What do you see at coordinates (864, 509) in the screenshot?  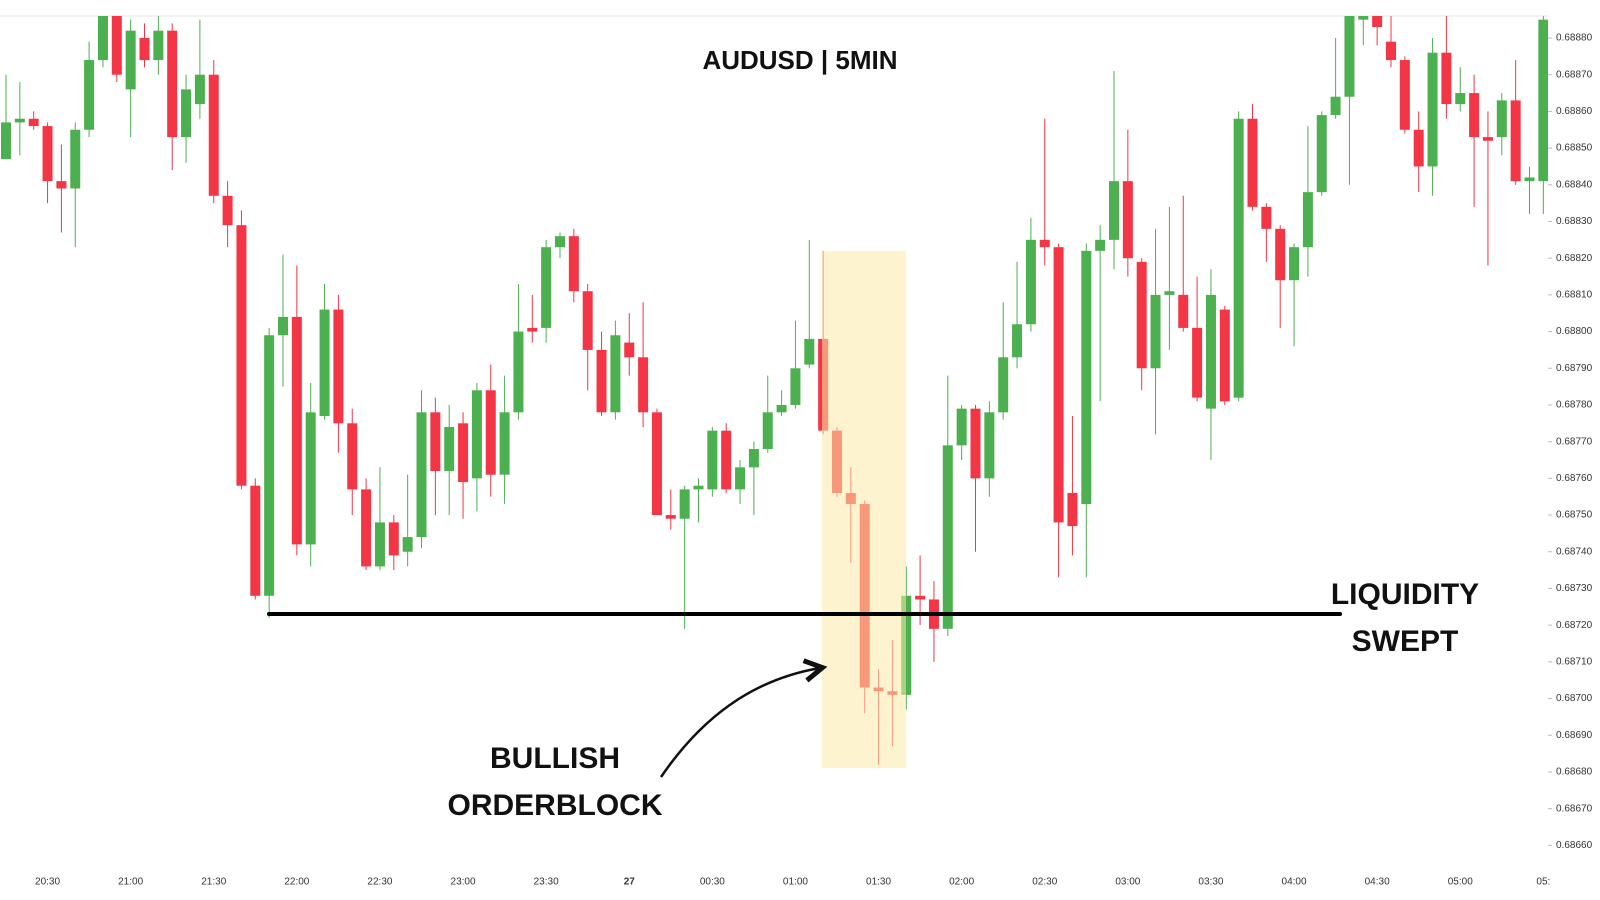 I see `orderblock-highlight` at bounding box center [864, 509].